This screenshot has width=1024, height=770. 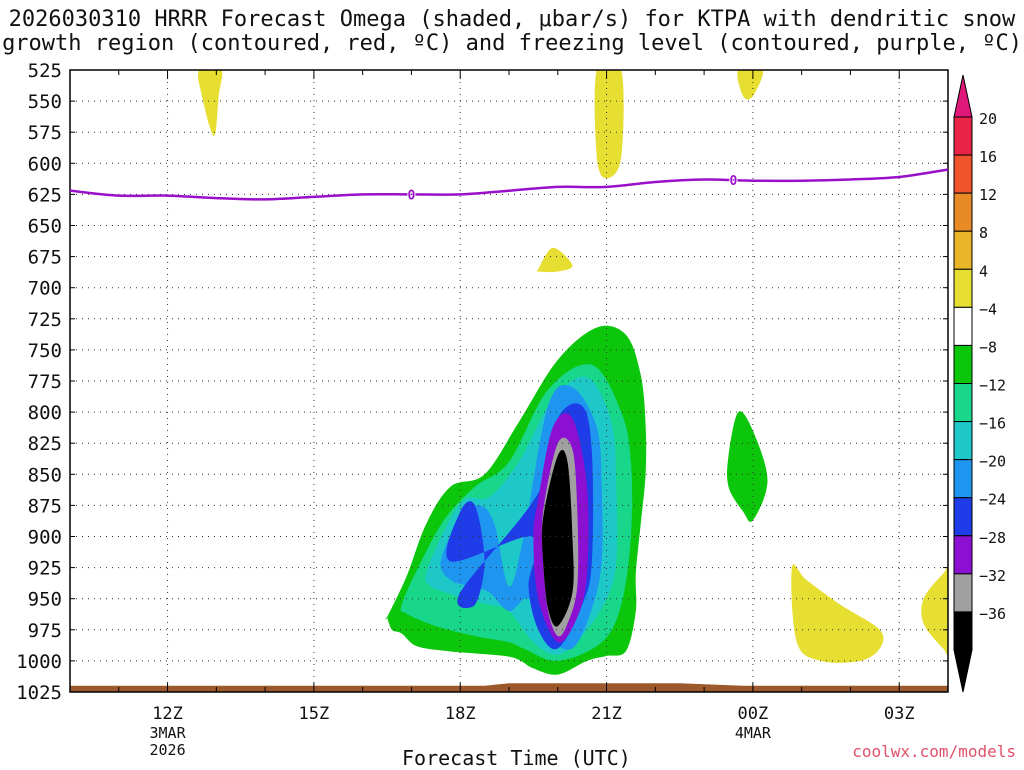 I want to click on colorbar-label--24: −24, so click(x=992, y=500).